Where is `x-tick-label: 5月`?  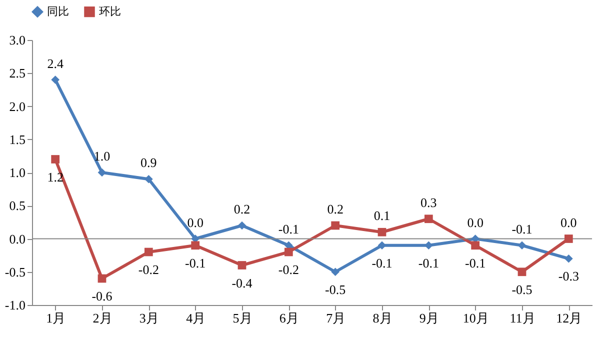 x-tick-label: 5月 is located at coordinates (242, 318).